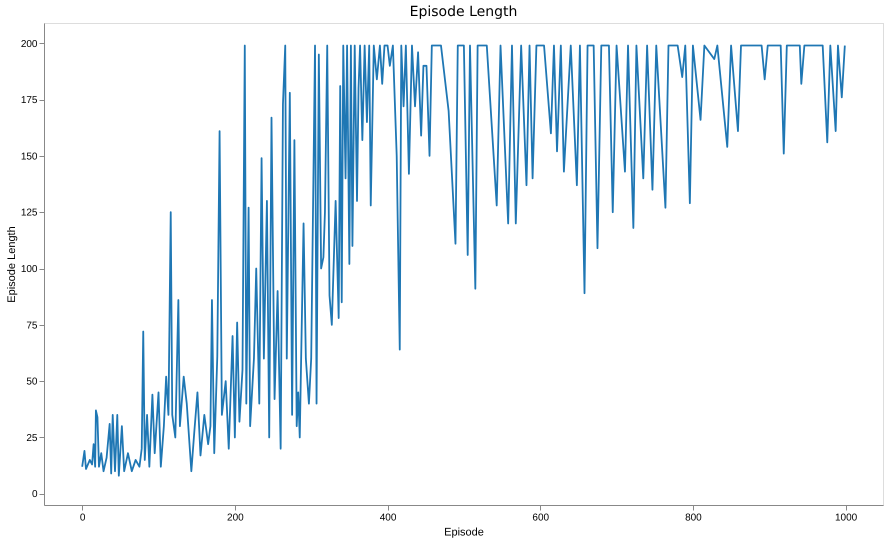  I want to click on x-tick-label: 800, so click(693, 518).